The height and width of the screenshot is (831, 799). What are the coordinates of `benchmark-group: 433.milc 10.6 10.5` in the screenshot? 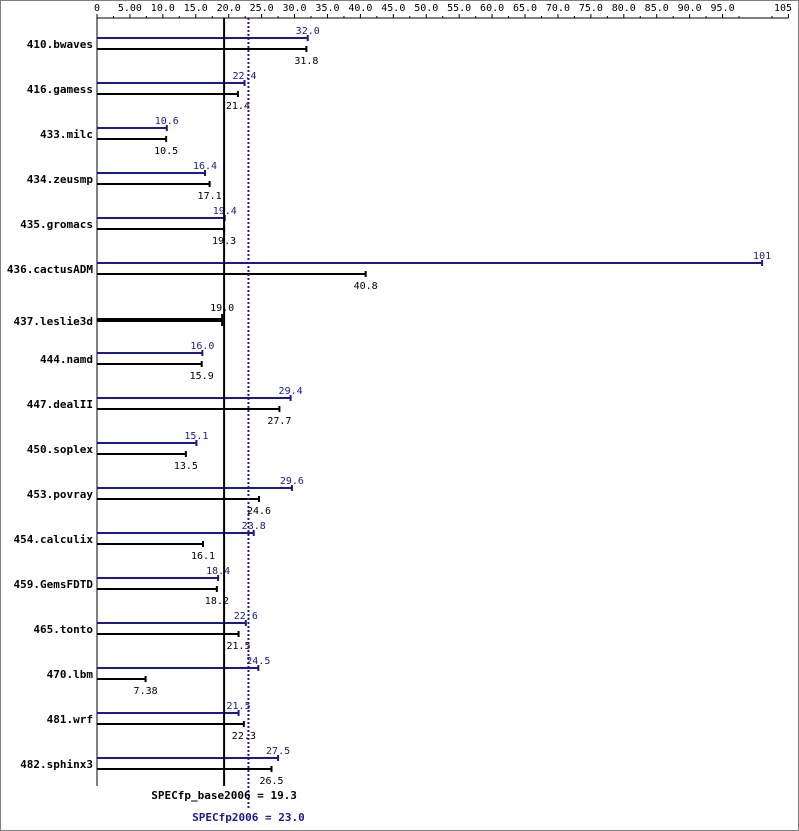 It's located at (109, 136).